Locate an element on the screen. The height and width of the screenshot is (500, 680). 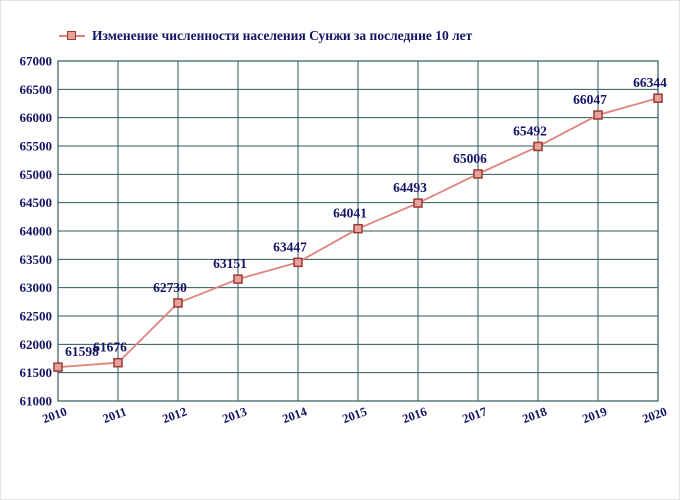
data-point-label: 65492 is located at coordinates (530, 130).